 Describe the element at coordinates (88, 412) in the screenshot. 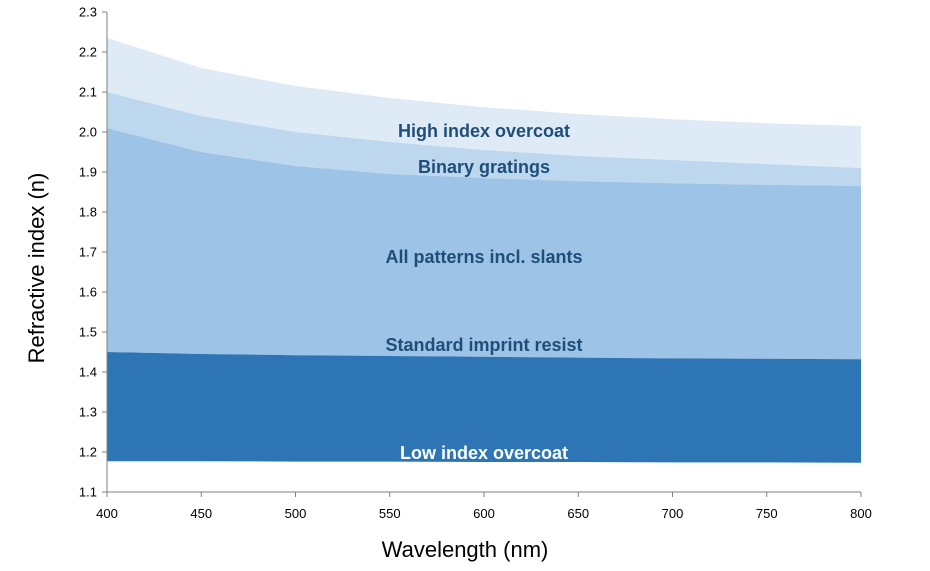

I see `y-tick-label: 1.3` at that location.